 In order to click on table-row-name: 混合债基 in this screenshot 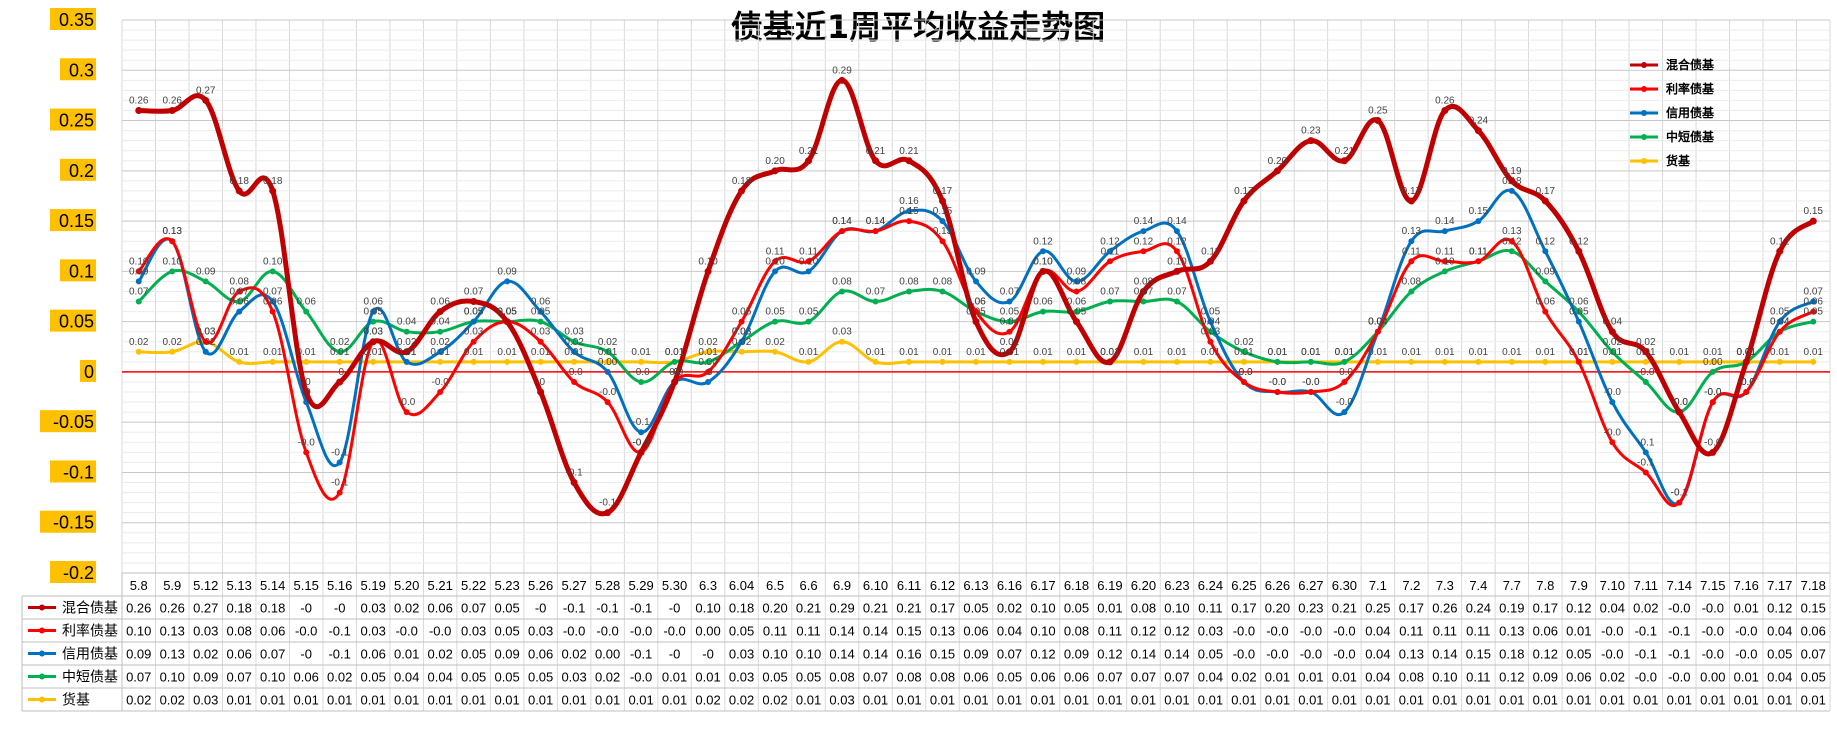, I will do `click(90, 608)`.